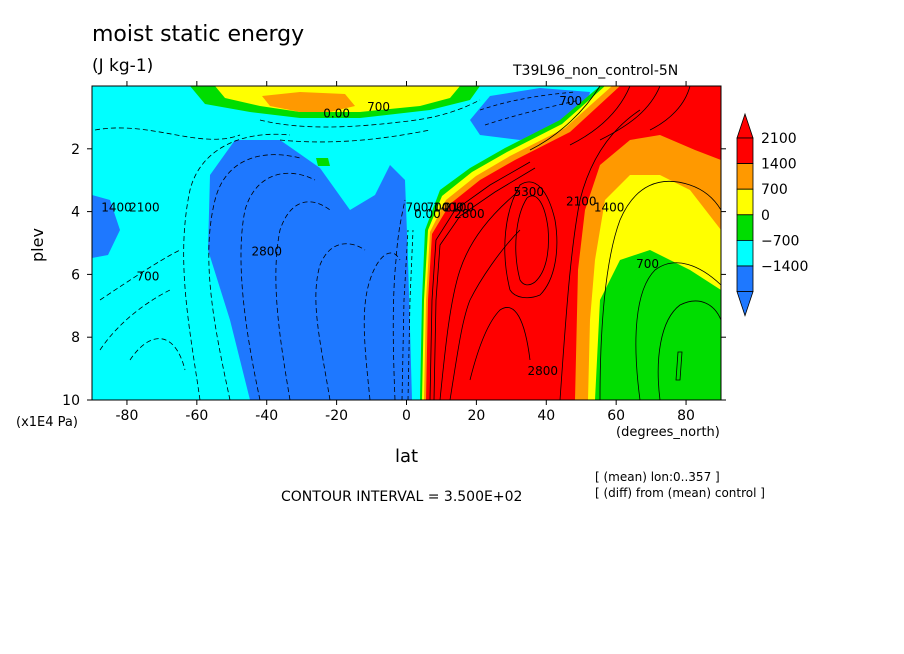  Describe the element at coordinates (657, 477) in the screenshot. I see `note-mean: [ (mean) lon:0..357 ]` at that location.